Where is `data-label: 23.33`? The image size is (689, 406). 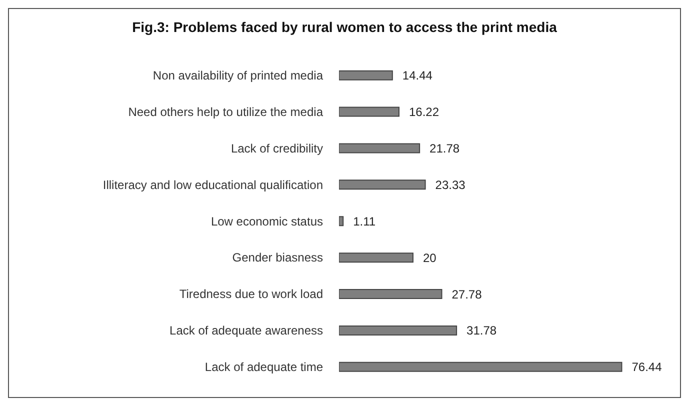 data-label: 23.33 is located at coordinates (450, 185).